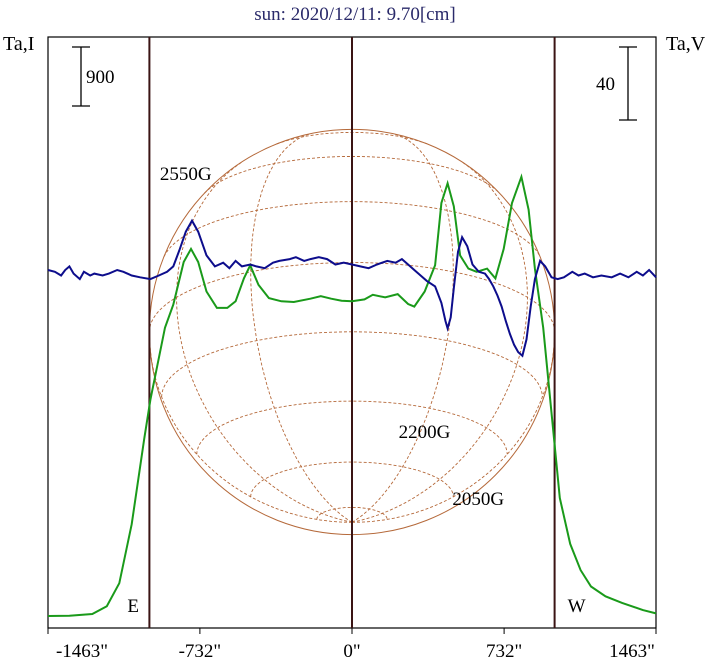 This screenshot has height=662, width=708. I want to click on left-scale-bar, so click(81, 76).